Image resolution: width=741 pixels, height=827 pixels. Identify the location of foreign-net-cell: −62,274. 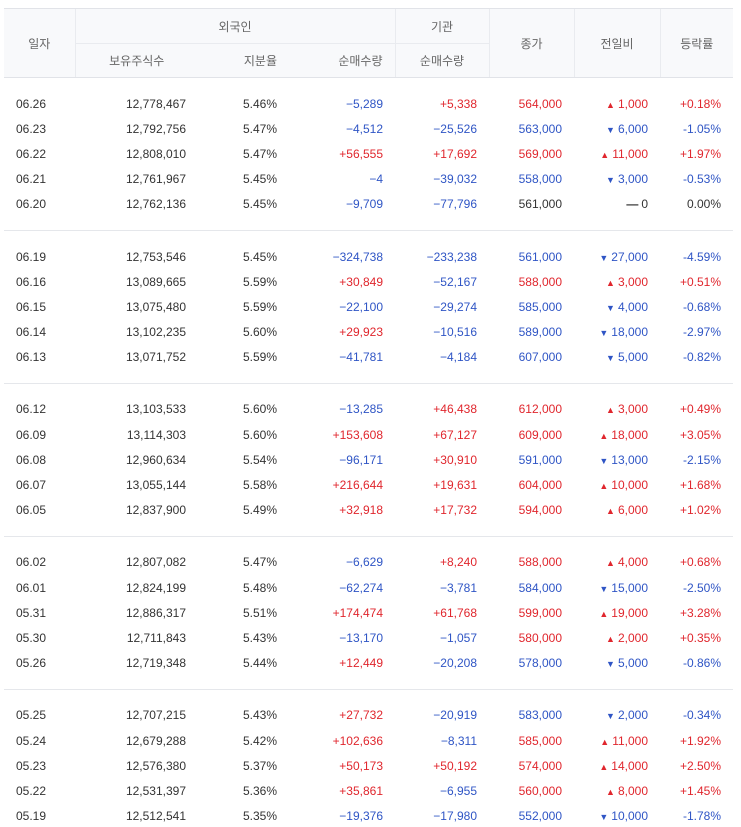
(361, 587).